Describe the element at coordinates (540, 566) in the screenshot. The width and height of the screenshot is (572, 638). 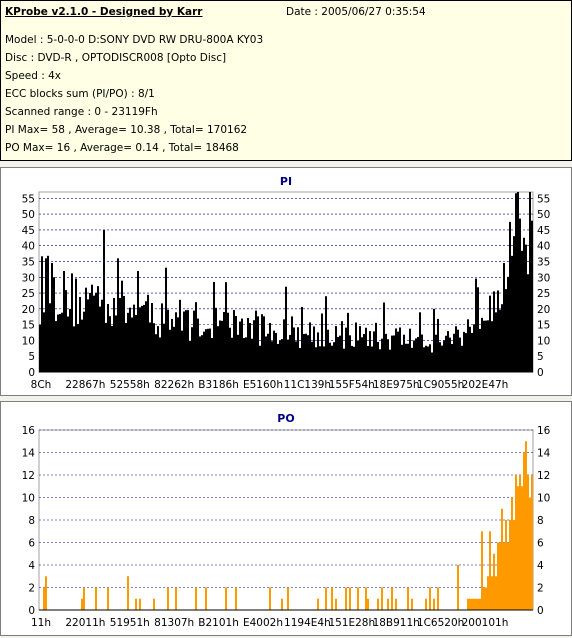
I see `po-y-tick-right: 4` at that location.